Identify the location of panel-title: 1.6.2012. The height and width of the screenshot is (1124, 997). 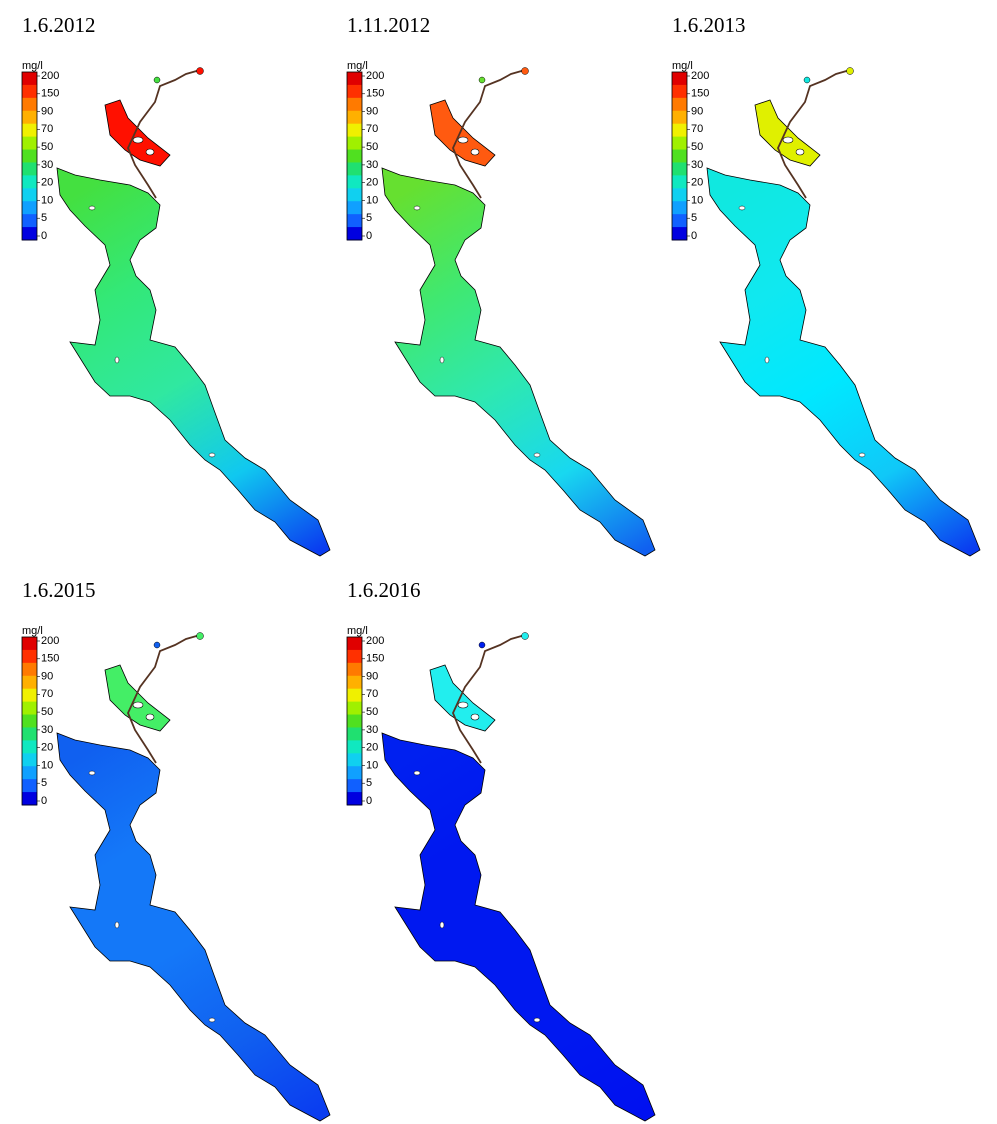
(59, 25).